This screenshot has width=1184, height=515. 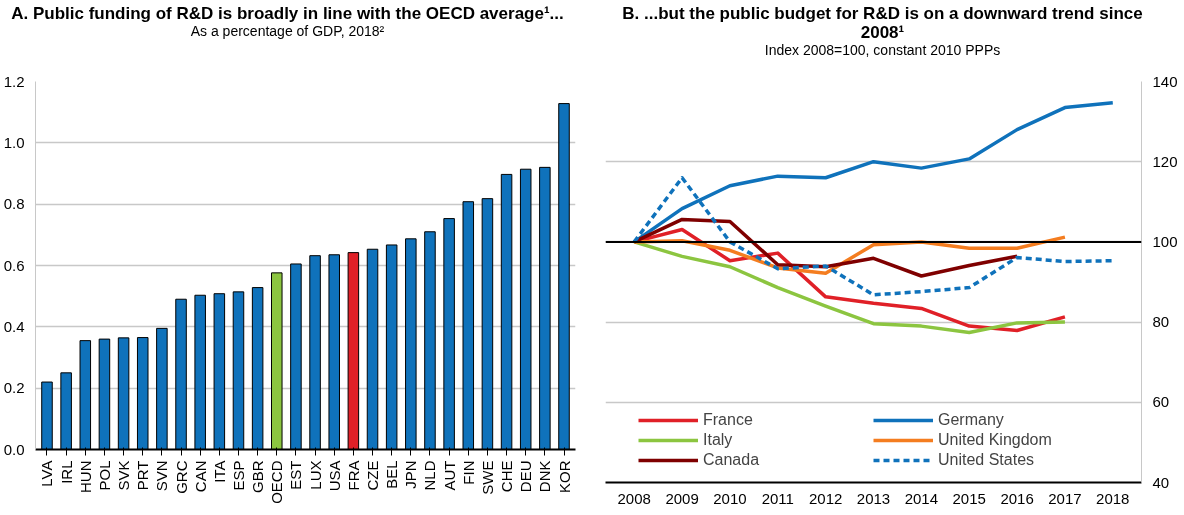 What do you see at coordinates (1165, 81) in the screenshot?
I see `y-tick-label: 140` at bounding box center [1165, 81].